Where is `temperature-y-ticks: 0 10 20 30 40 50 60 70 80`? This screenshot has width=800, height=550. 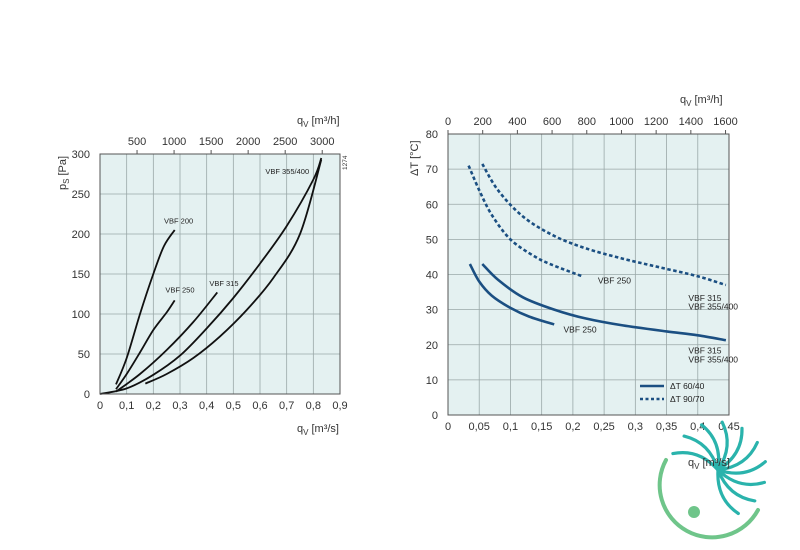 temperature-y-ticks: 0 10 20 30 40 50 60 70 80 is located at coordinates (432, 275).